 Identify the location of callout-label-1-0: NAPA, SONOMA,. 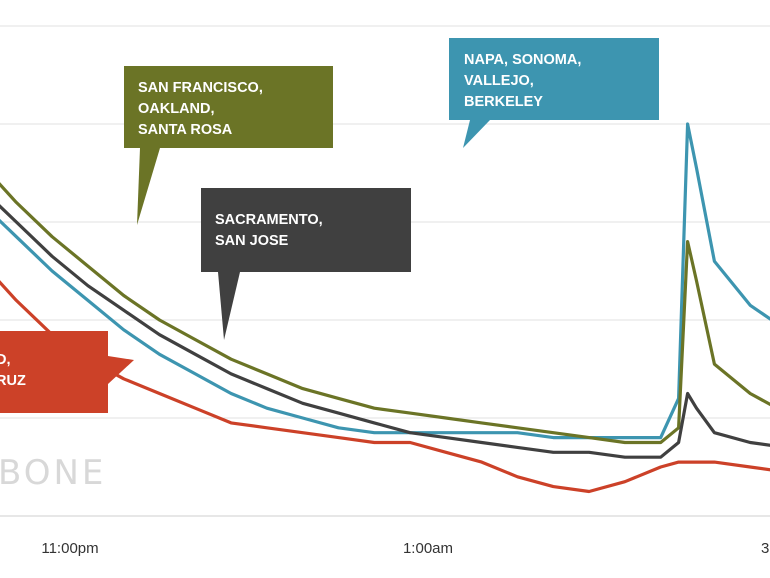
(522, 60).